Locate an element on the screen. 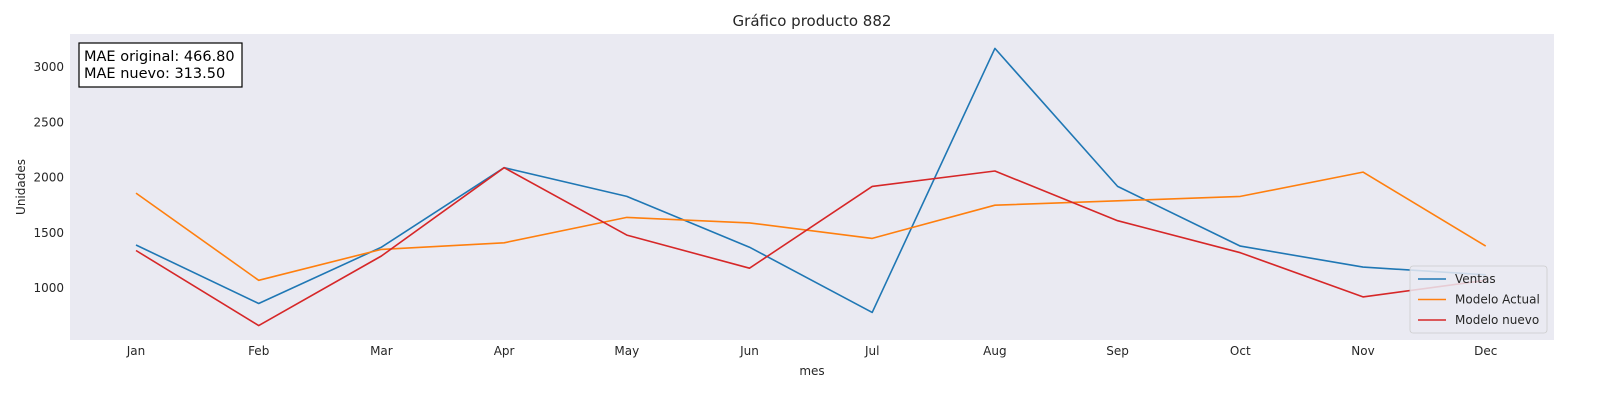 The height and width of the screenshot is (400, 1600). mae-annotation: MAE original: 466.80 MAE nuevo: 313.50 is located at coordinates (160, 65).